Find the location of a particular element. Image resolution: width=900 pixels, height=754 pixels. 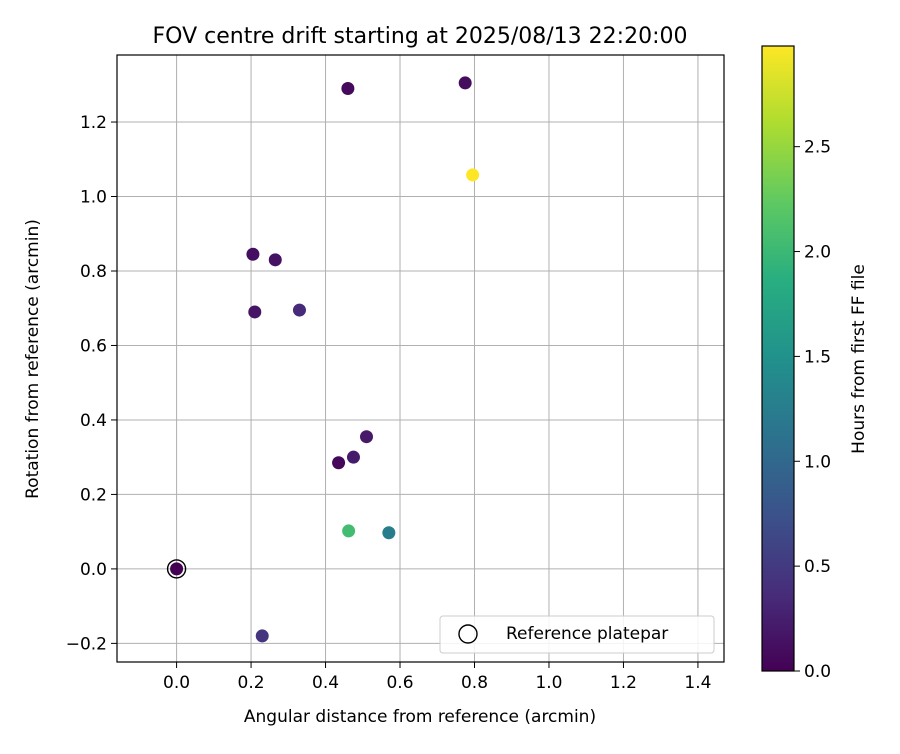

y-tick-label: 0.4 is located at coordinates (93, 421).